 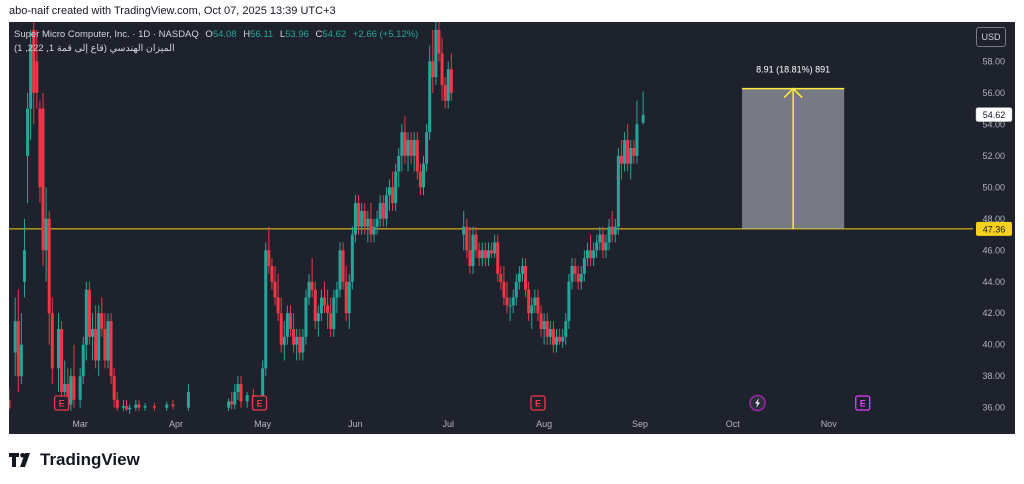 I want to click on earnings-marker-box, so click(x=259, y=403).